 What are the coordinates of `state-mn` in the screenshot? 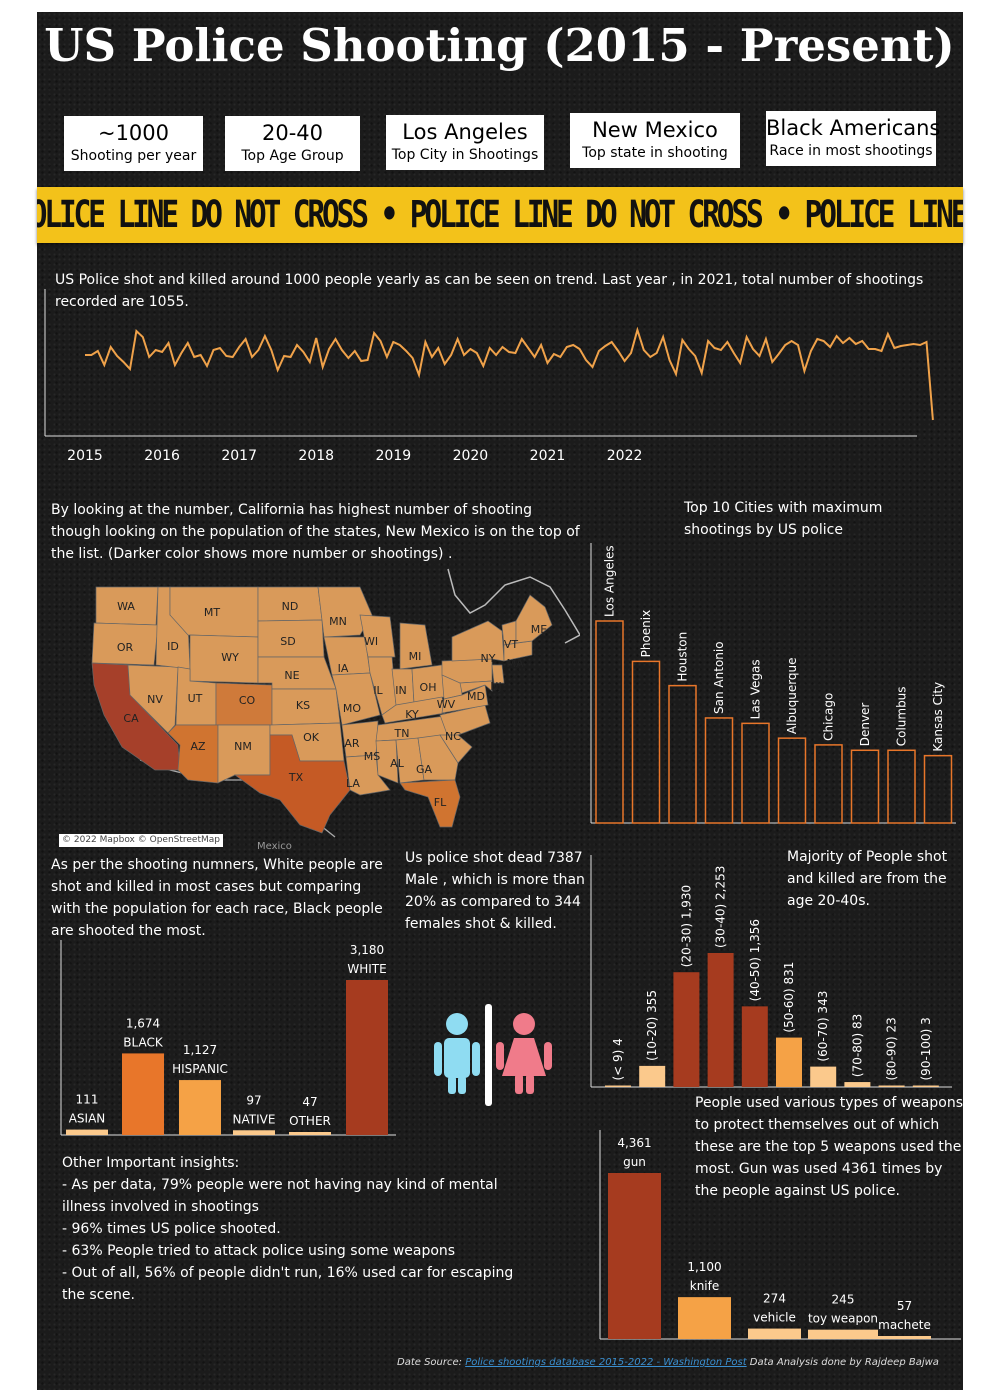 It's located at (345, 612).